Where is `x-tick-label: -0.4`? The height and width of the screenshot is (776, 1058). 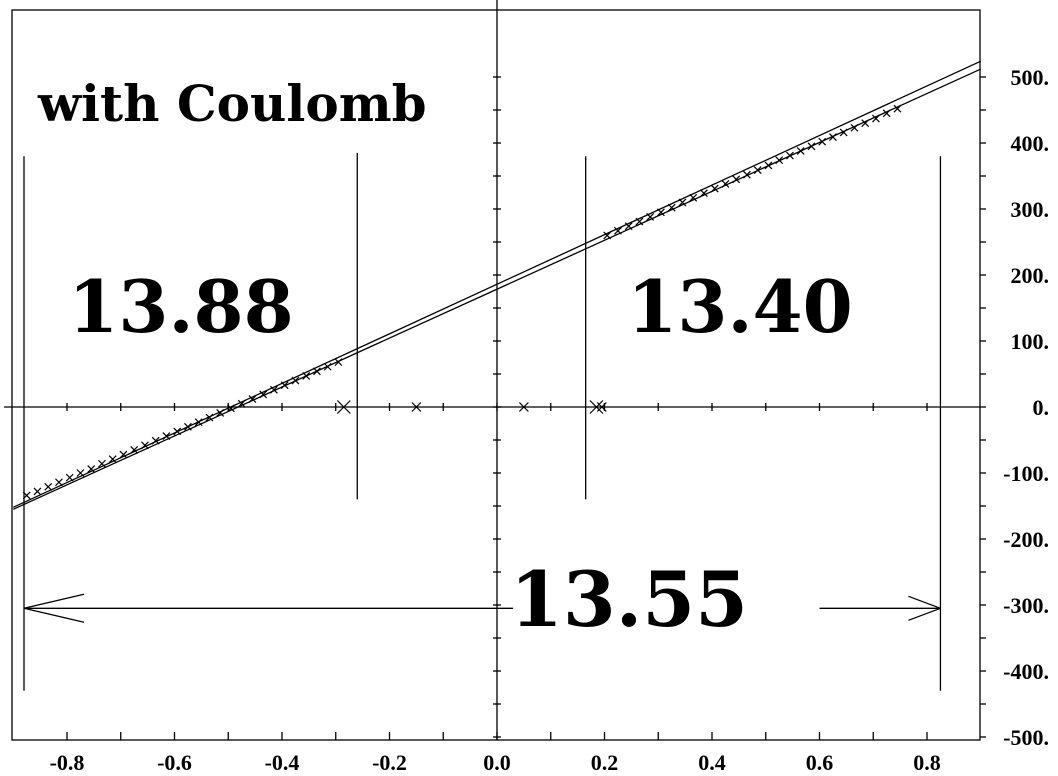
x-tick-label: -0.4 is located at coordinates (282, 762).